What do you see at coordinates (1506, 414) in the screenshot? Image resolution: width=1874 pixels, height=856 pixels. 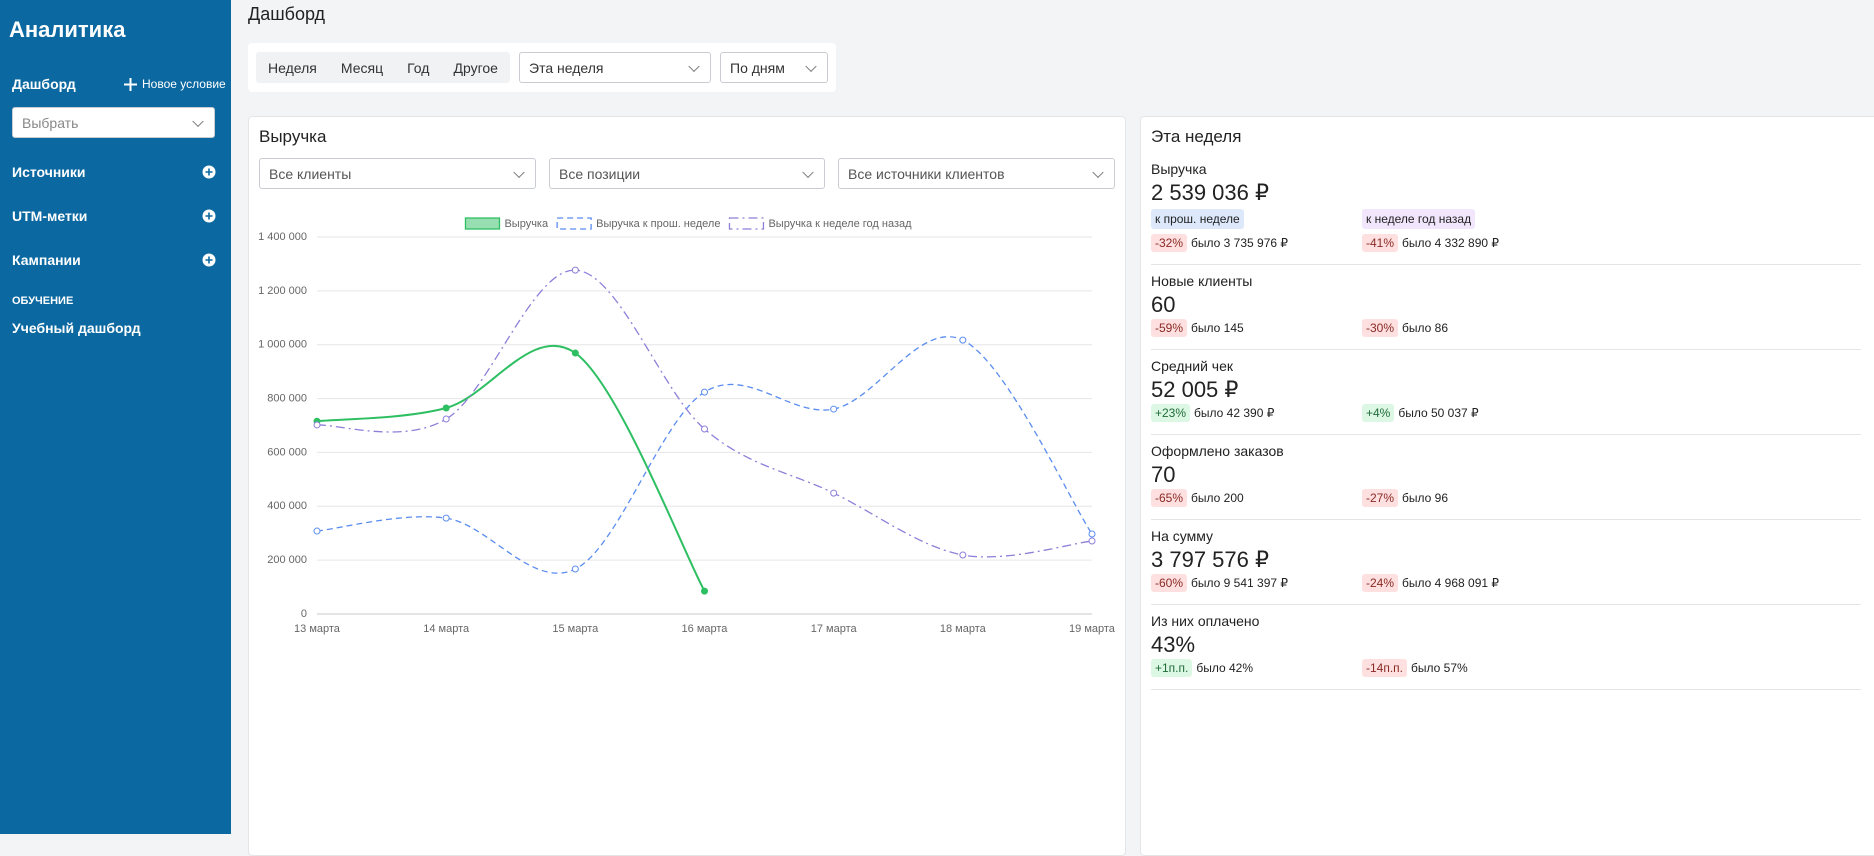 I see `change-row: +23% было 42 390 ₽ +4% было 50 037 ₽` at bounding box center [1506, 414].